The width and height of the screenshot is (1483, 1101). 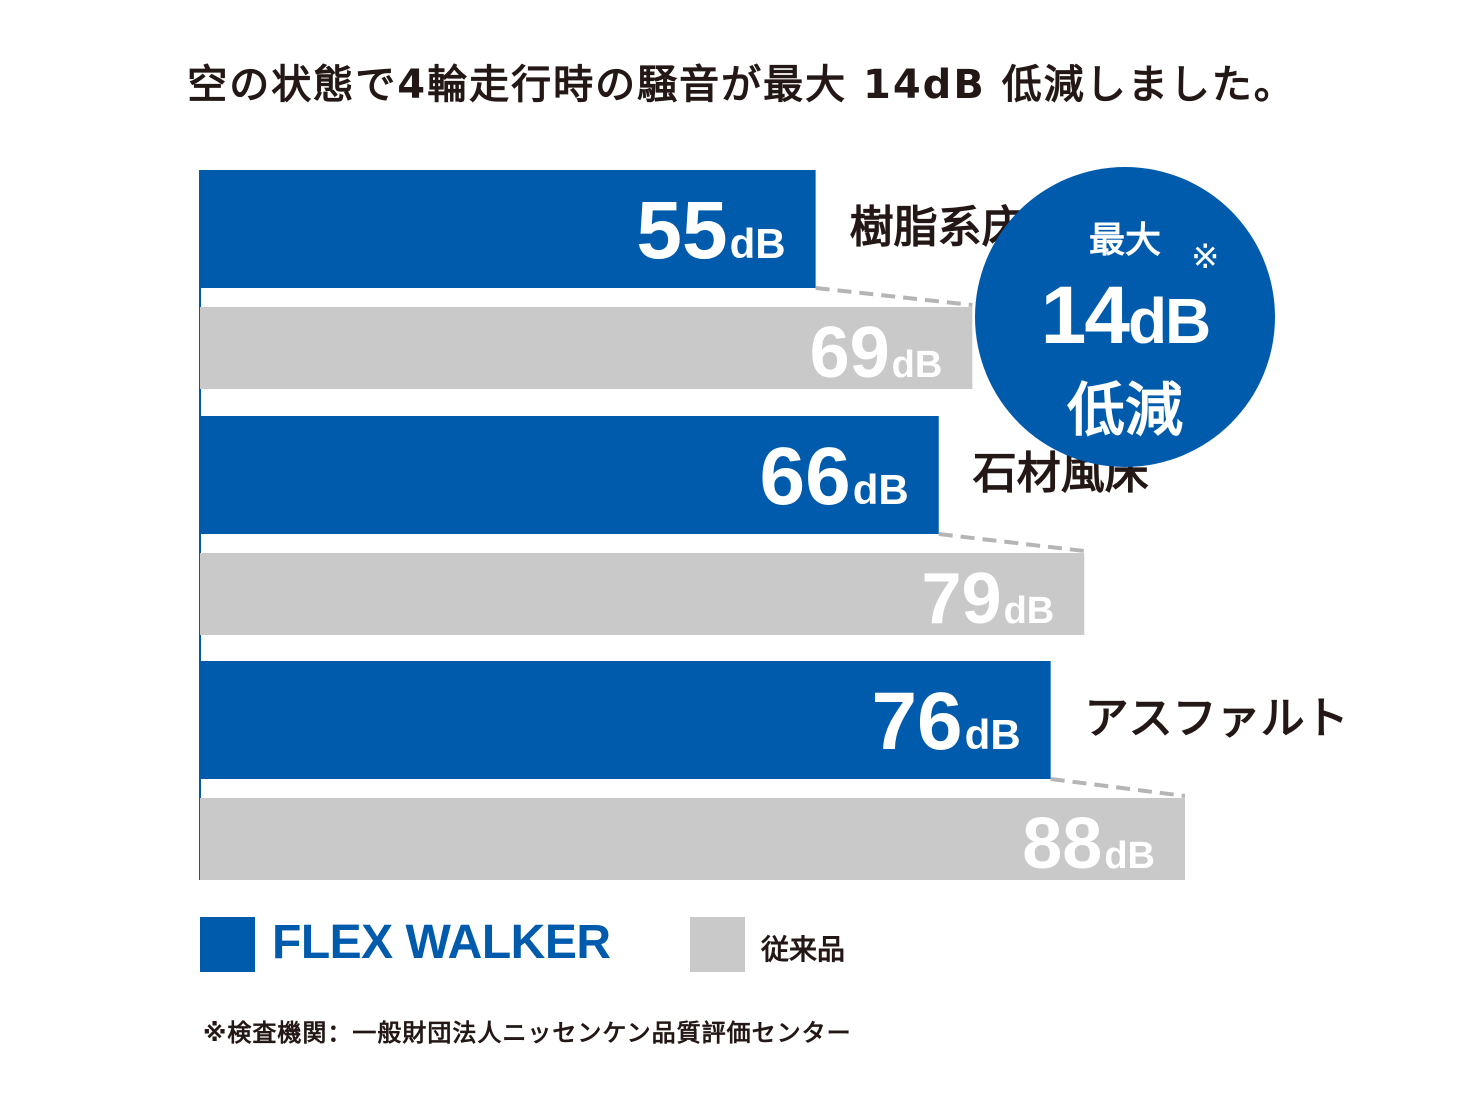 What do you see at coordinates (527, 1033) in the screenshot?
I see `footnote: ※検査機関：一般財団法人ニッセンケン品質評価センター` at bounding box center [527, 1033].